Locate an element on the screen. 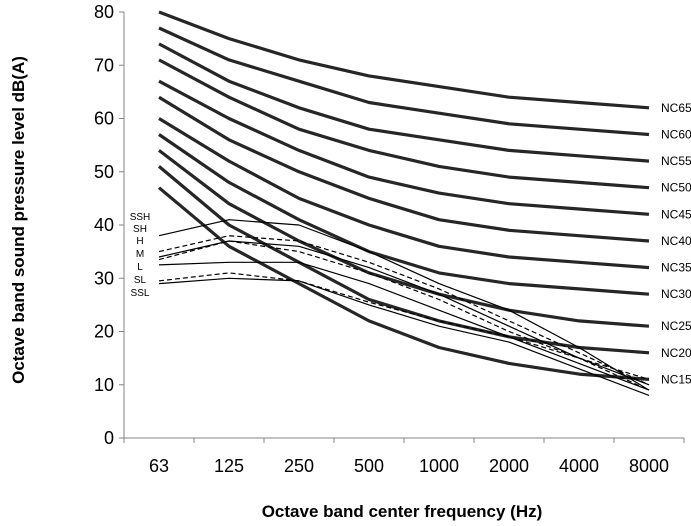 This screenshot has width=691, height=526. y-tick-label: 80 is located at coordinates (104, 12).